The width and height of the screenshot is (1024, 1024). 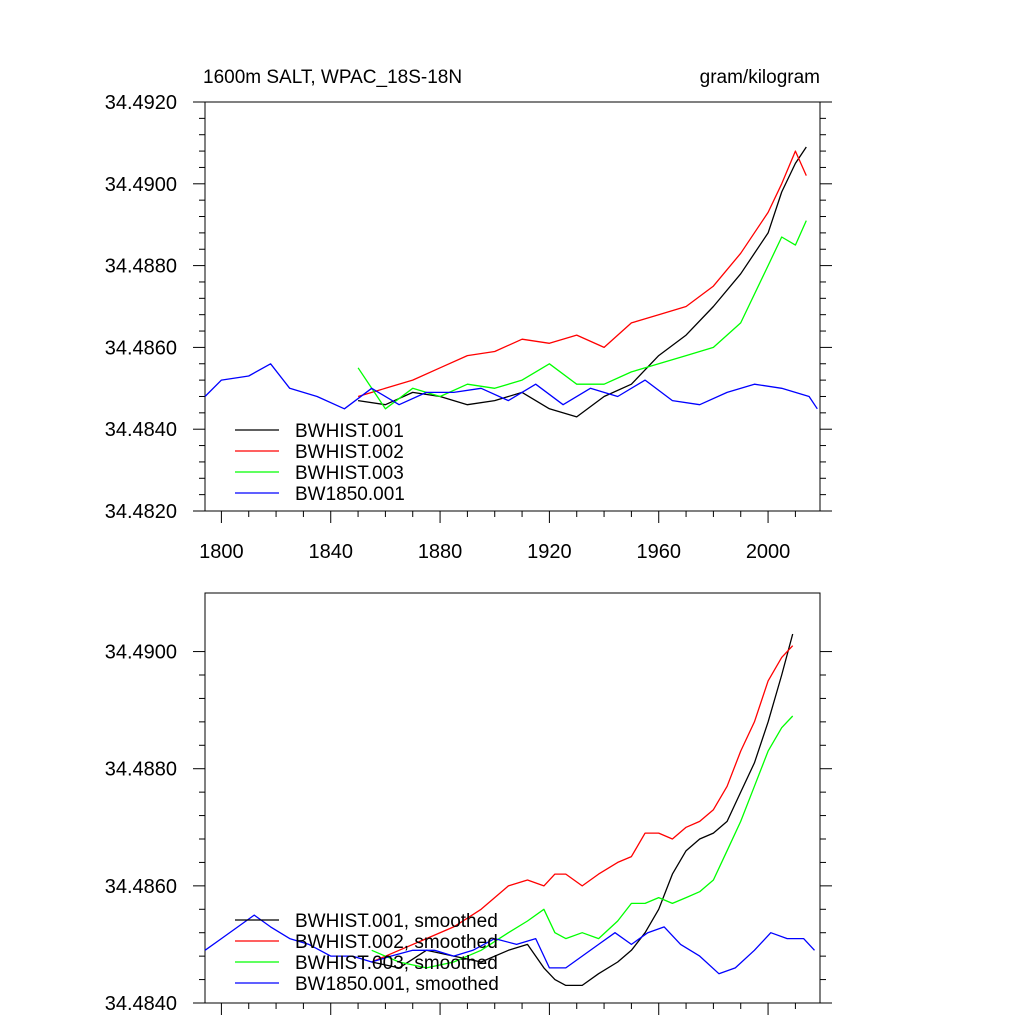 What do you see at coordinates (440, 552) in the screenshot?
I see `x-tick-label: 1880` at bounding box center [440, 552].